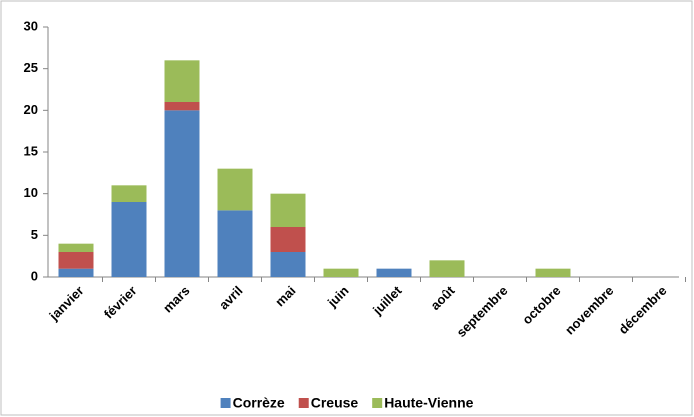 This screenshot has width=694, height=417. I want to click on y-tick-label: 15, so click(31, 150).